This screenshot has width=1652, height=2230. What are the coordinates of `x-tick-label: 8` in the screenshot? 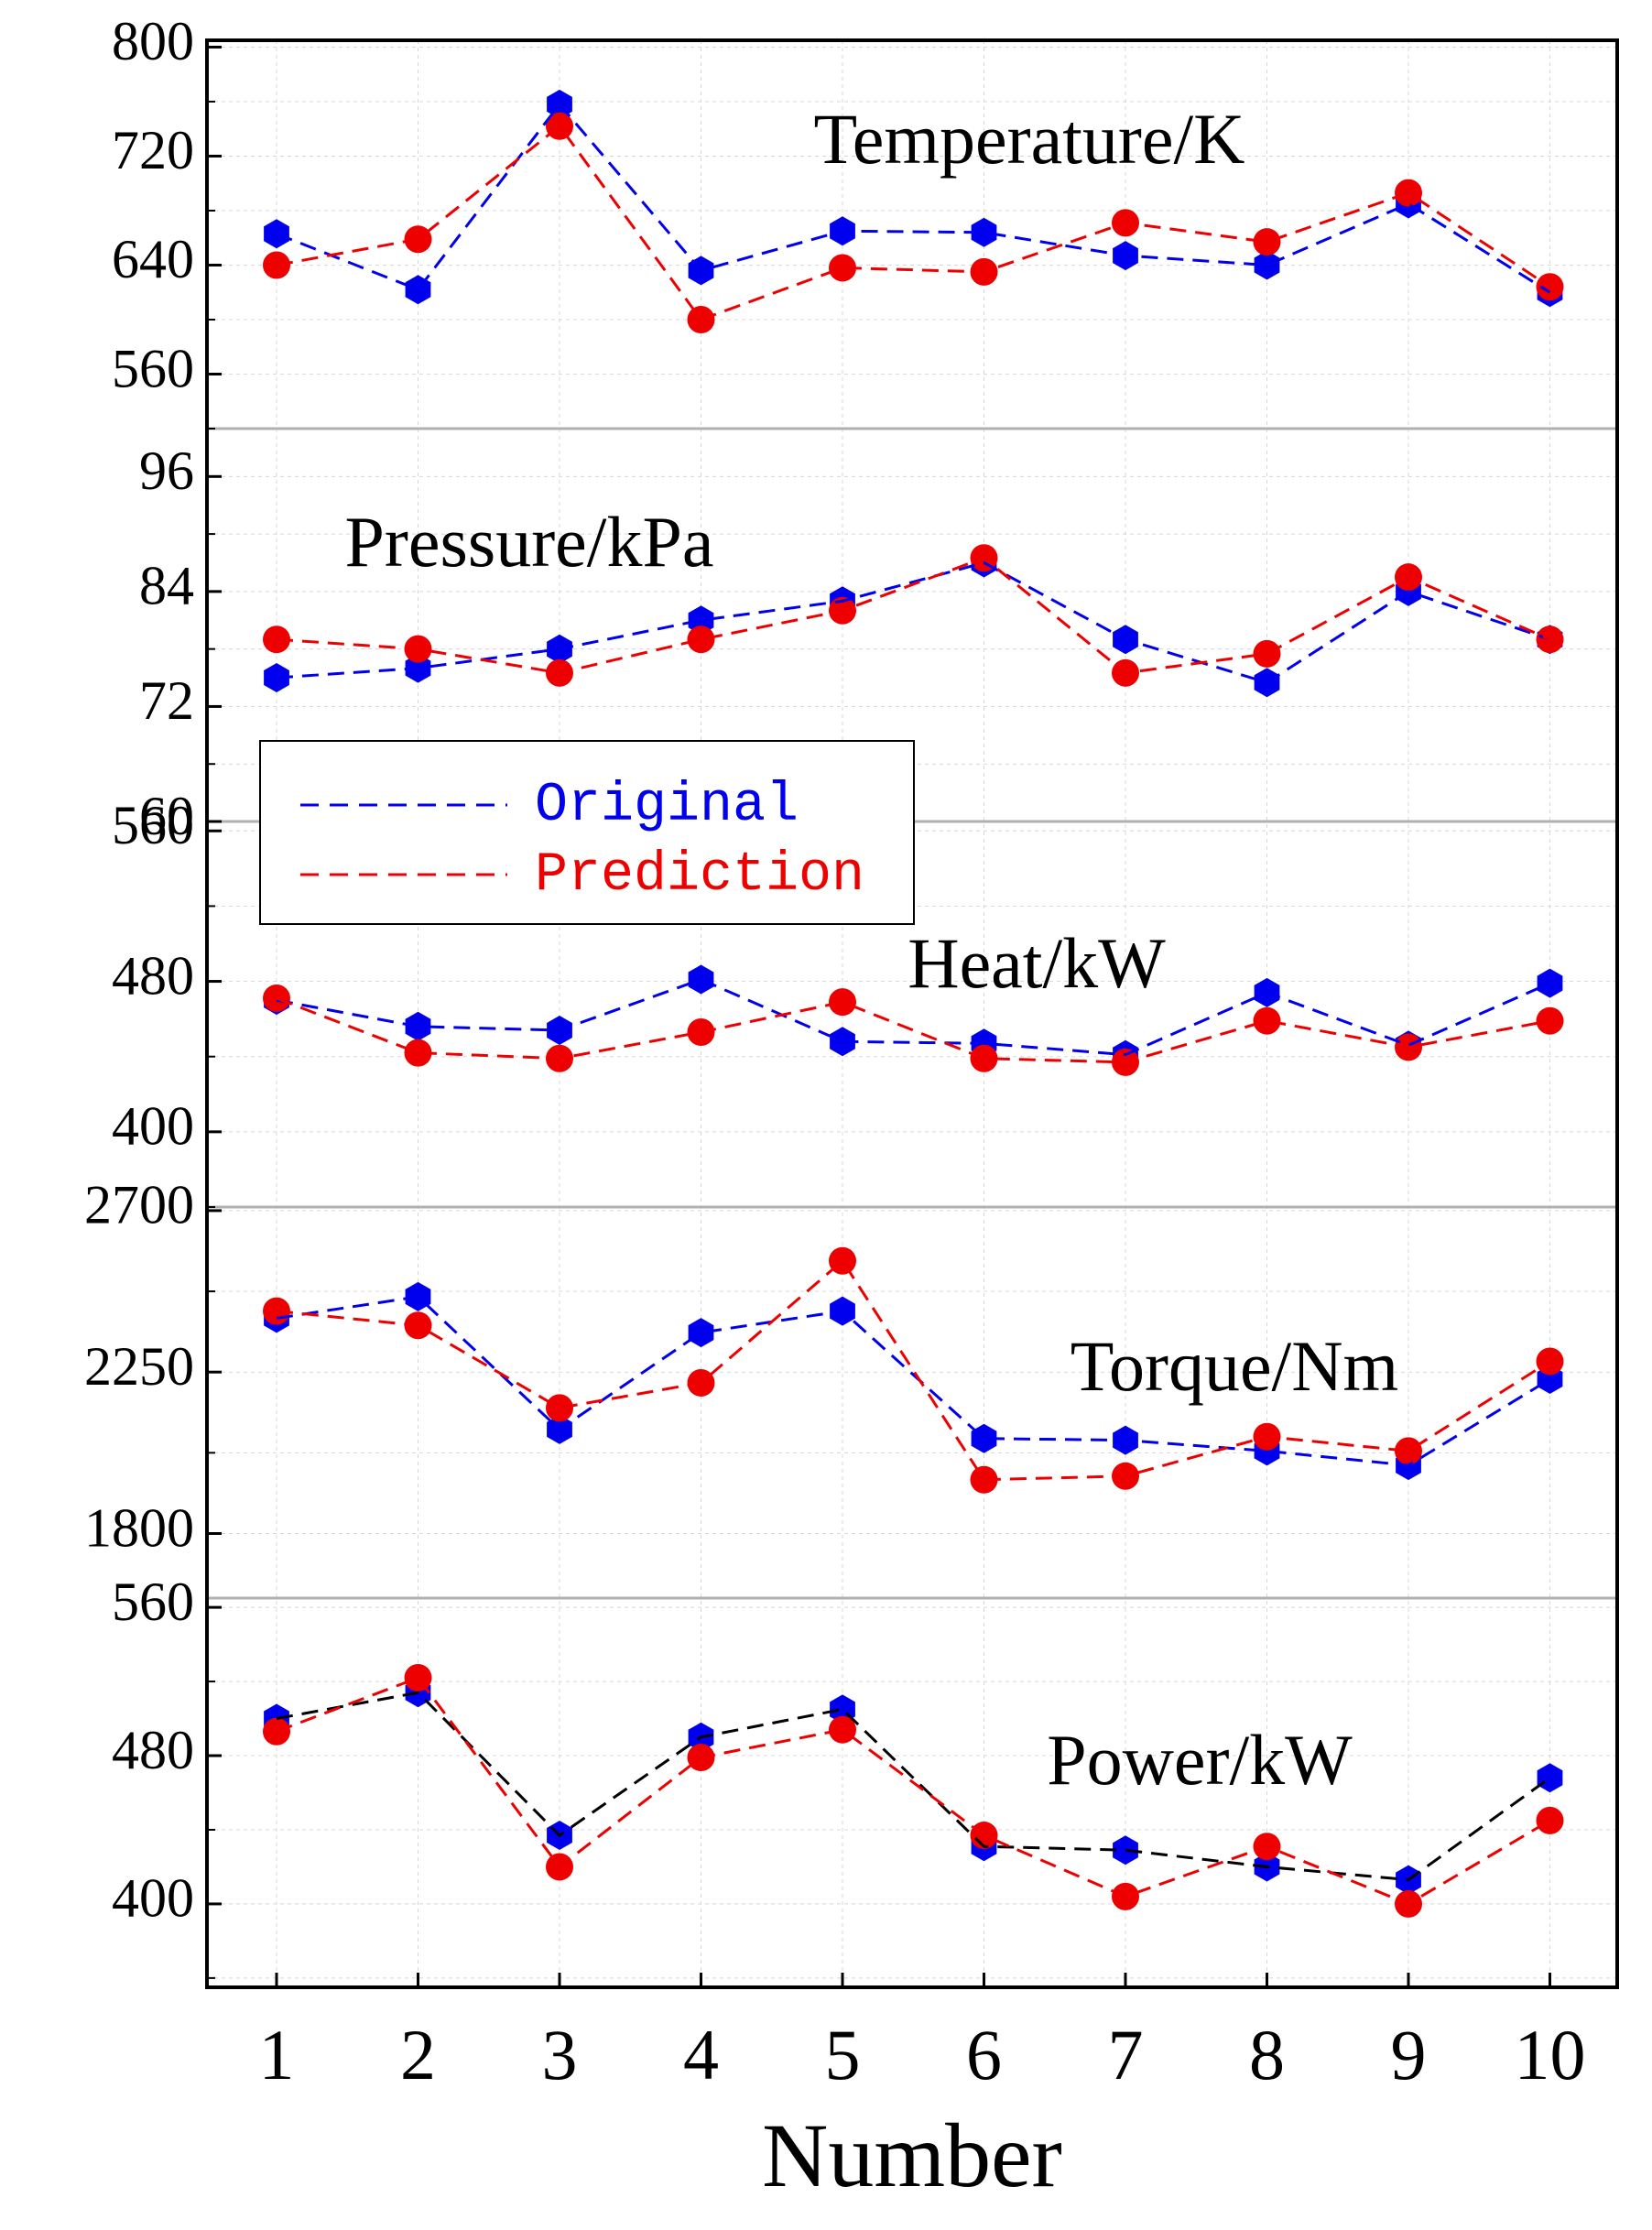 It's located at (1267, 2054).